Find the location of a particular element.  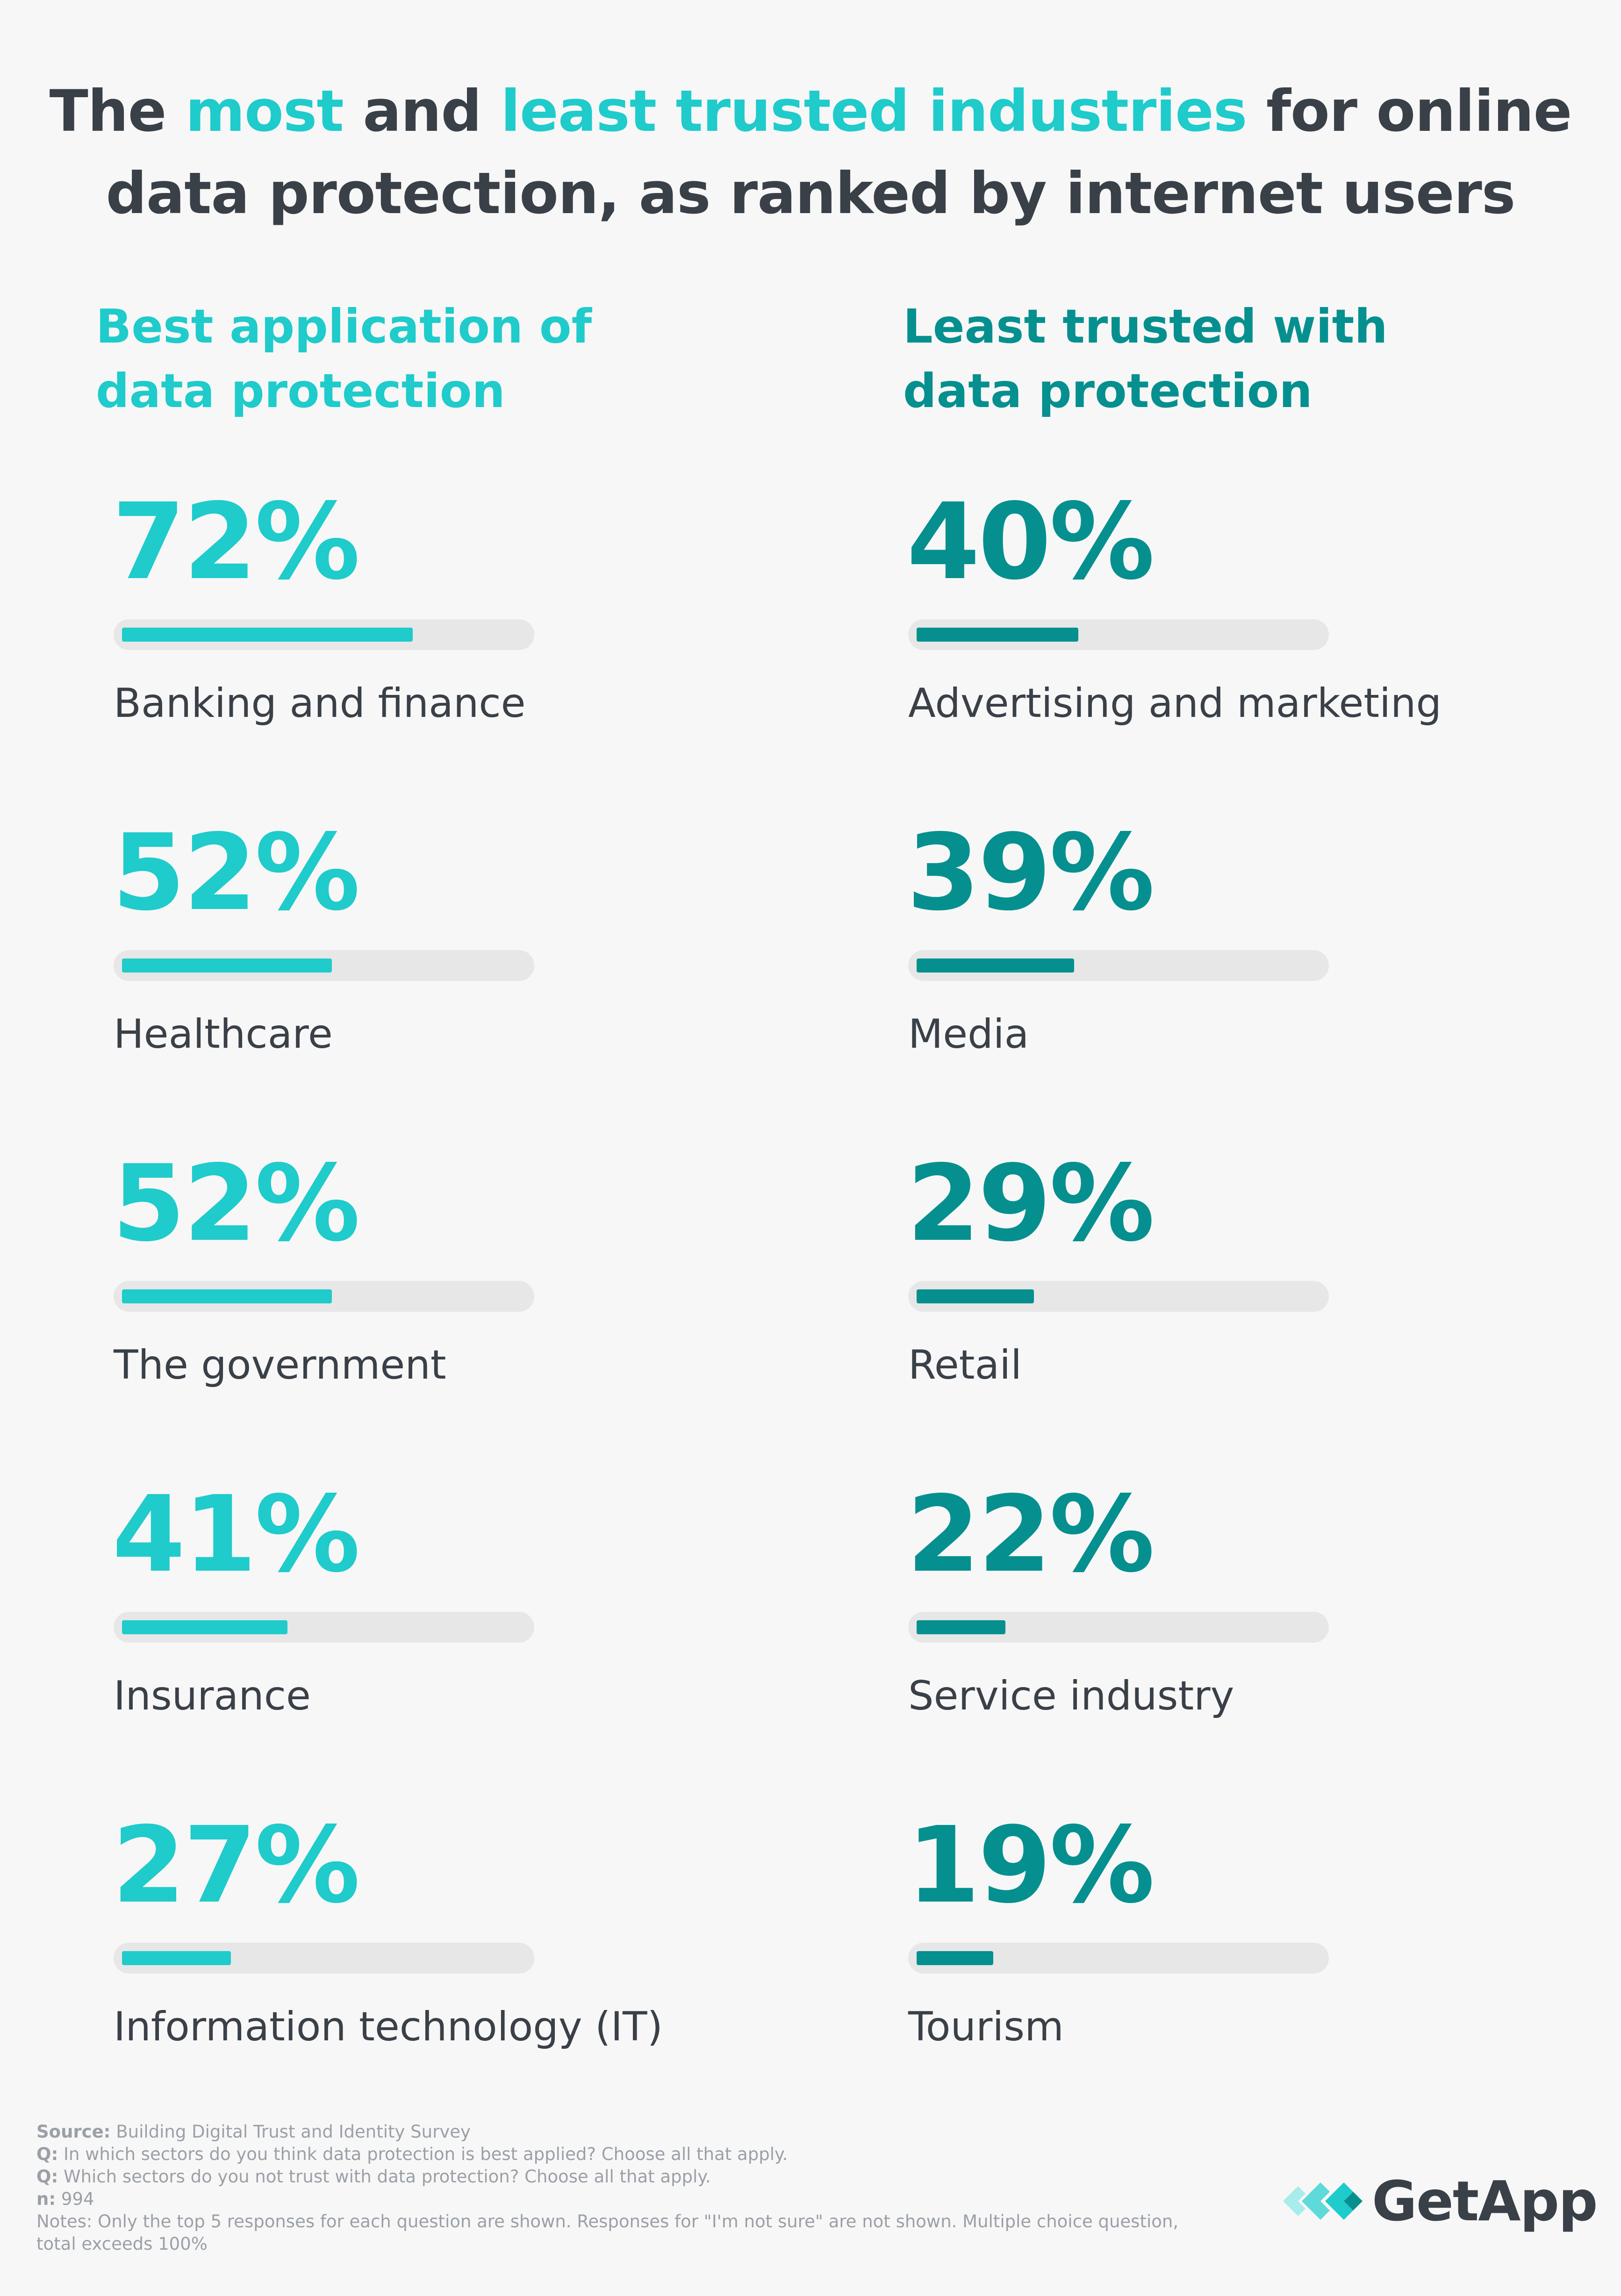

least-category-label: Service industry is located at coordinates (1071, 1696).